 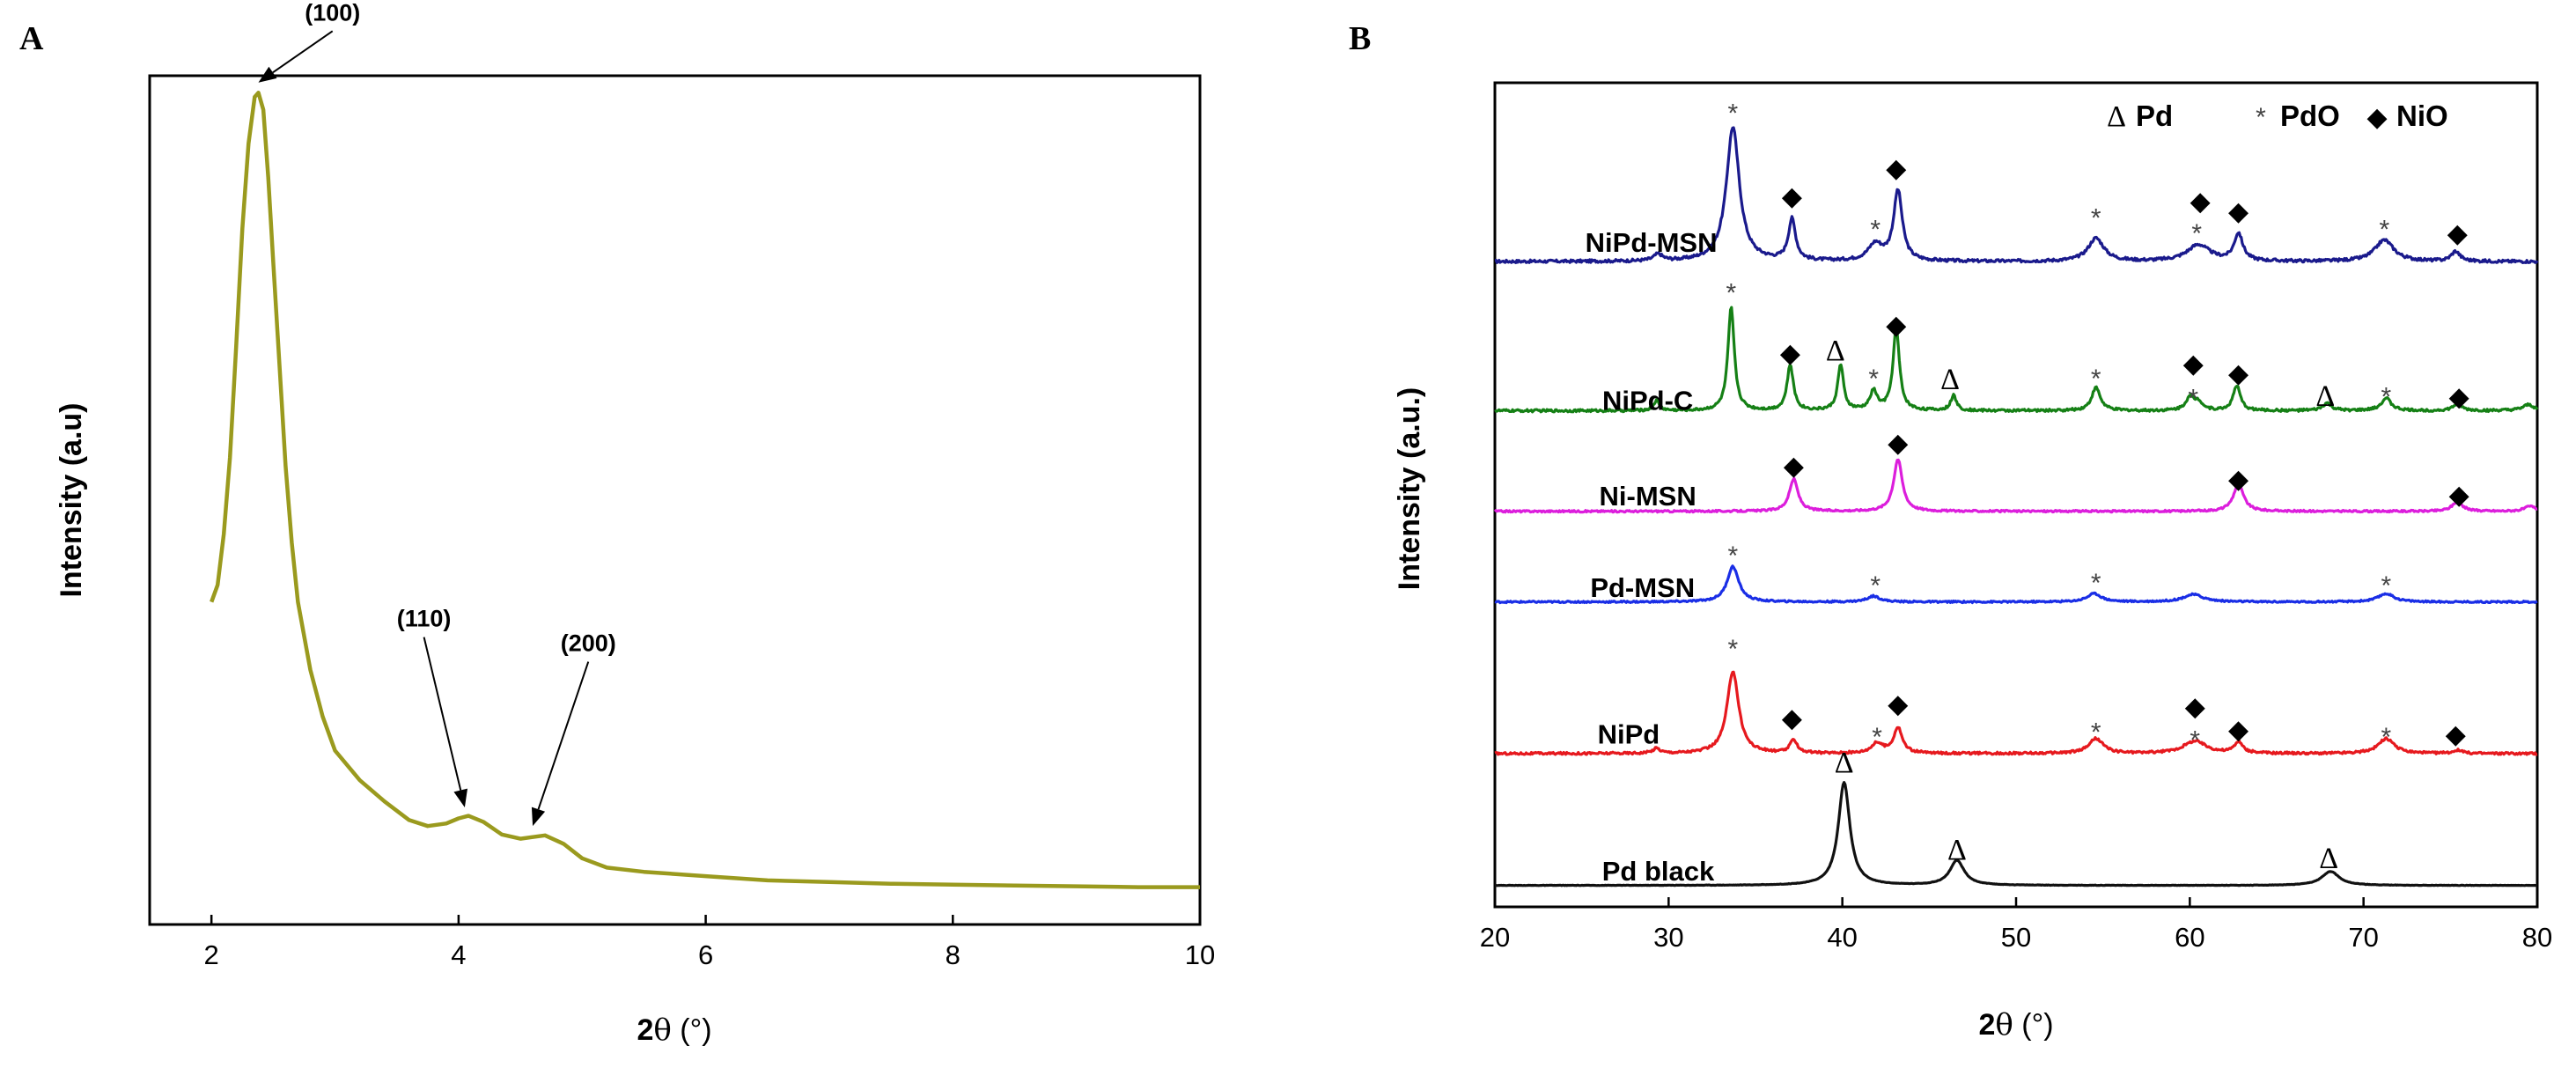 What do you see at coordinates (1898, 443) in the screenshot?
I see `nio-marker-24: ◆` at bounding box center [1898, 443].